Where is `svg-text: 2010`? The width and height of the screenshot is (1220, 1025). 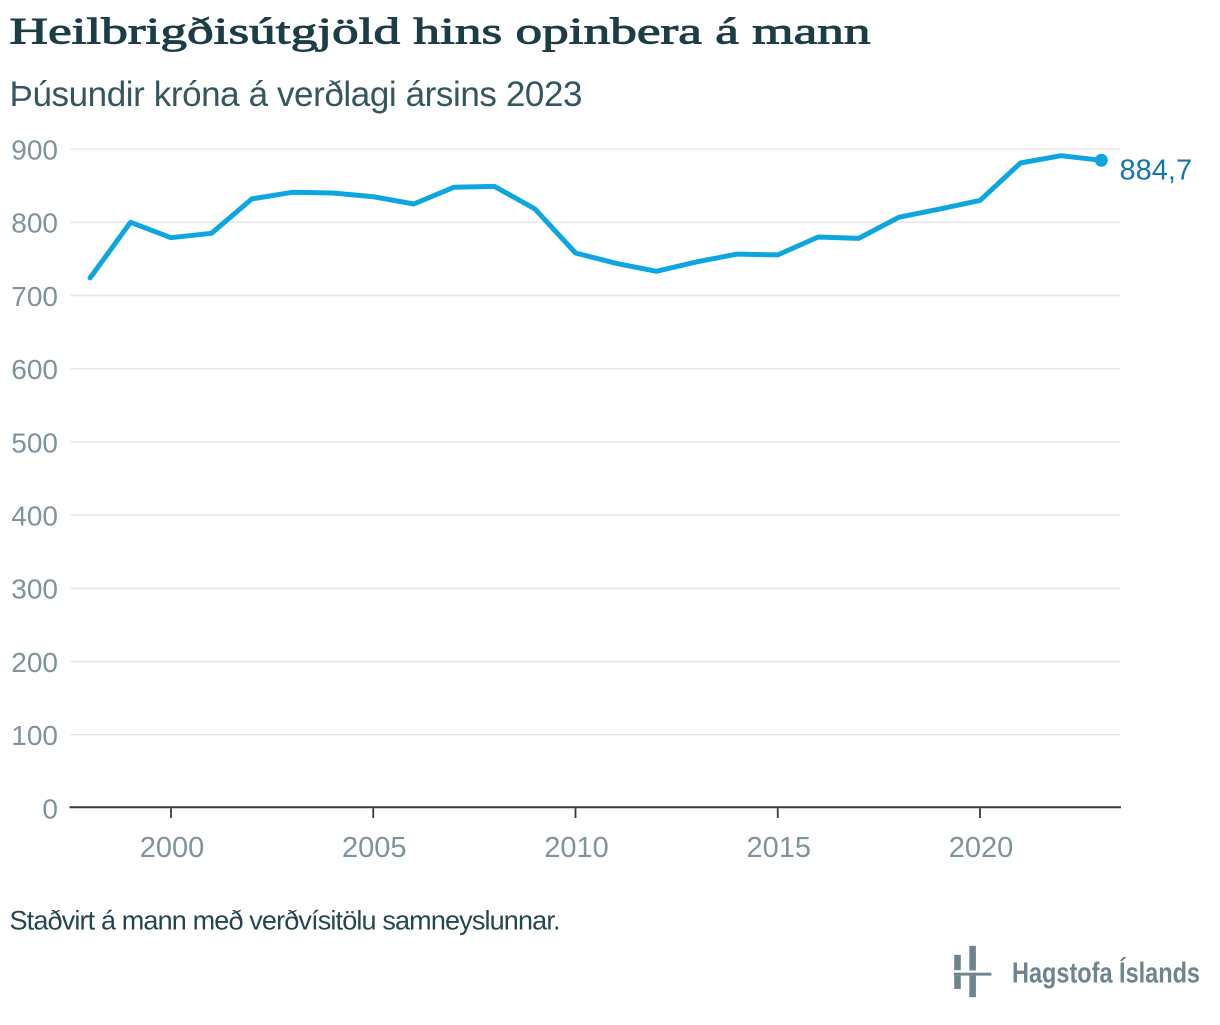
svg-text: 2010 is located at coordinates (576, 848).